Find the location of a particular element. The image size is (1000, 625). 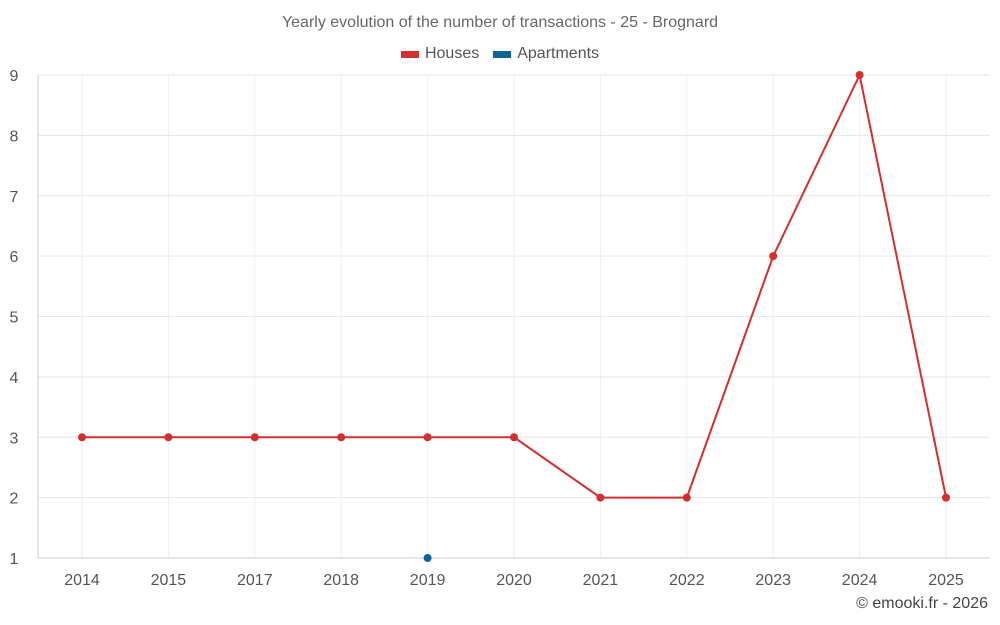

chart-legend: Houses Apartments is located at coordinates (500, 54).